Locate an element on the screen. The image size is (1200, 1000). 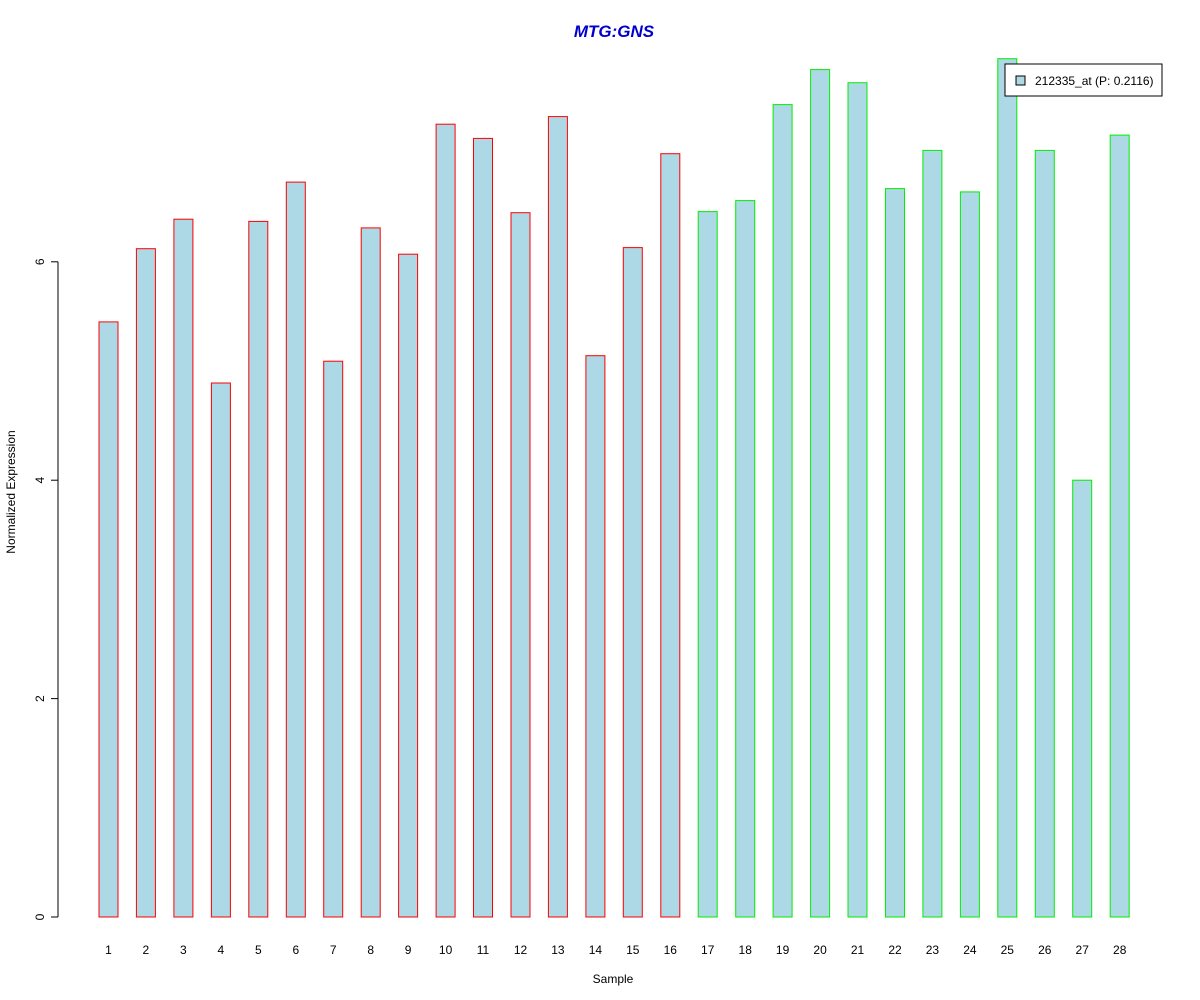
x-tick-label: 22 is located at coordinates (895, 950).